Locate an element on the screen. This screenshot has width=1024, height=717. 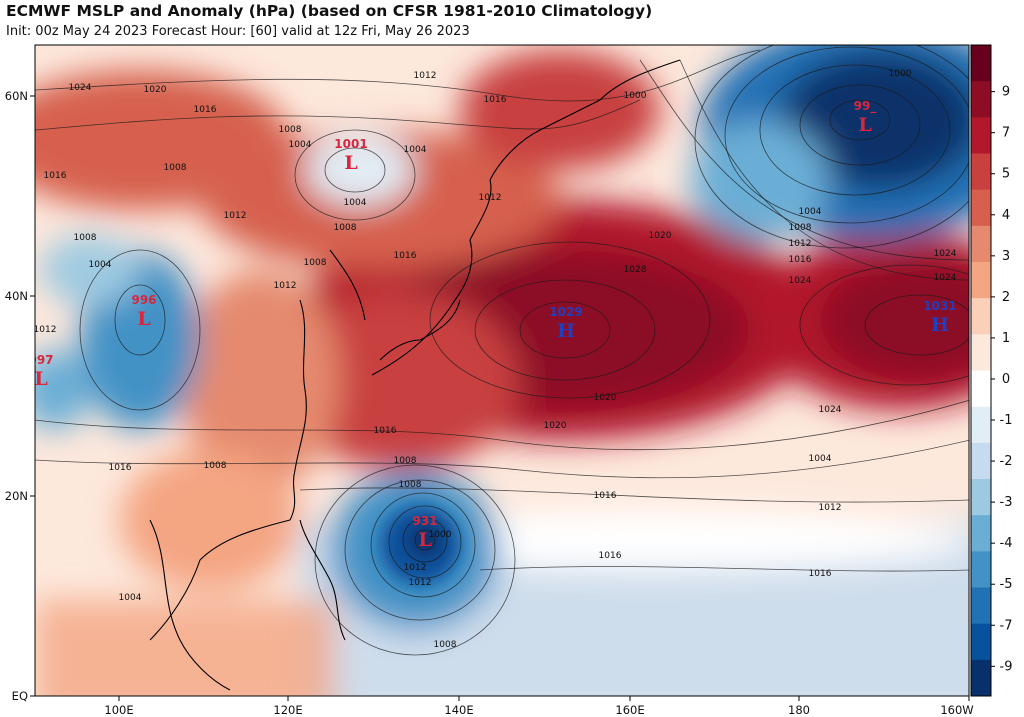
colorbar-label: -9 is located at coordinates (1006, 666).